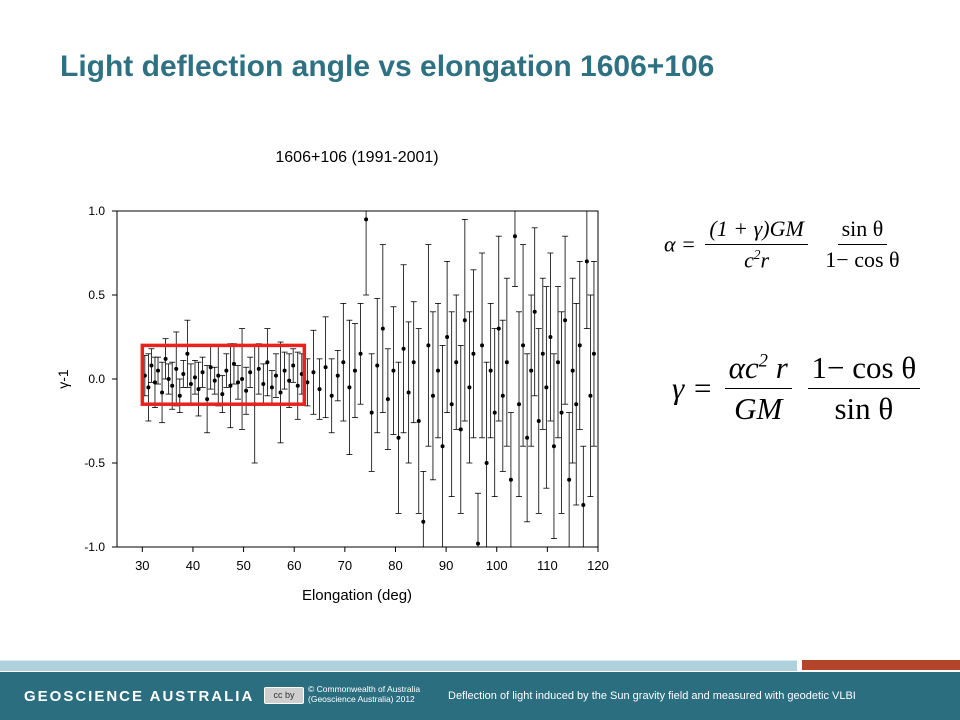 The width and height of the screenshot is (960, 720). What do you see at coordinates (398, 665) in the screenshot?
I see `footer-accent-bar-light` at bounding box center [398, 665].